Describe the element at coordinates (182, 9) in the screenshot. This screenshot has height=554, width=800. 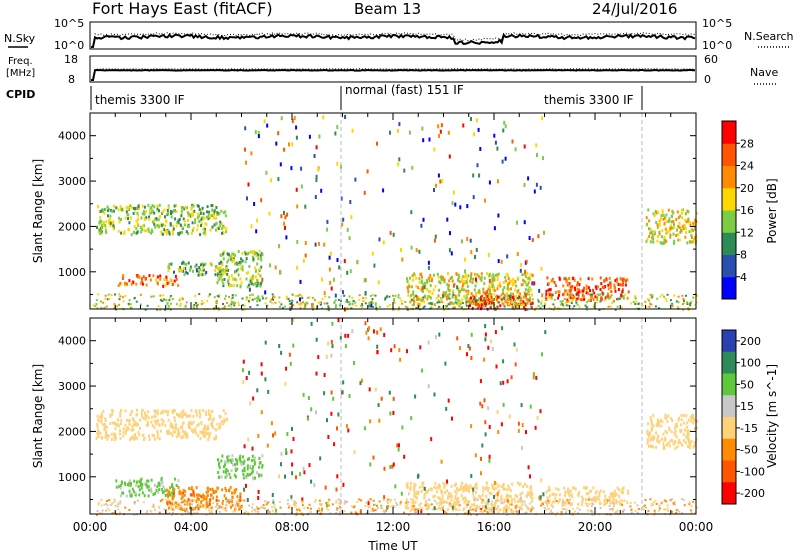
I see `station-title: Fort Hays East (fitACF)` at that location.